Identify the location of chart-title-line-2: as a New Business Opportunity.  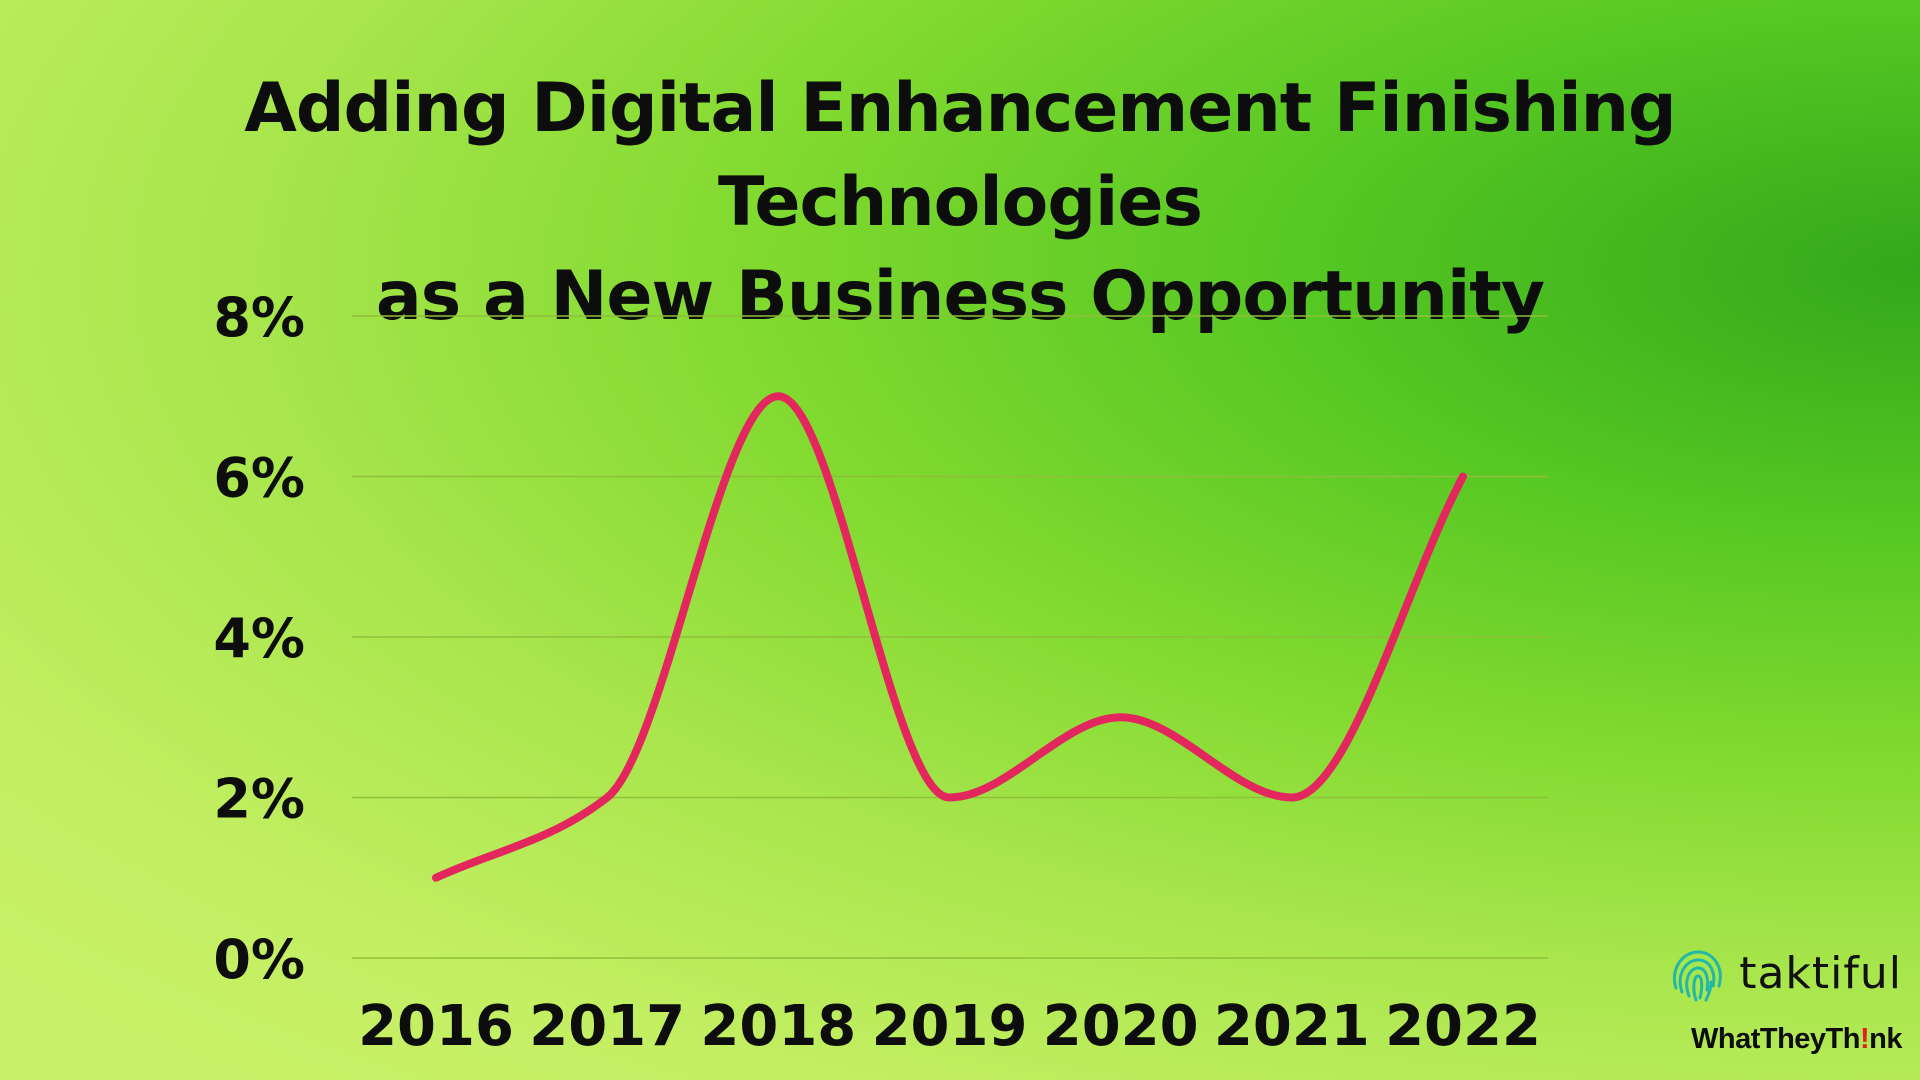
(960, 296).